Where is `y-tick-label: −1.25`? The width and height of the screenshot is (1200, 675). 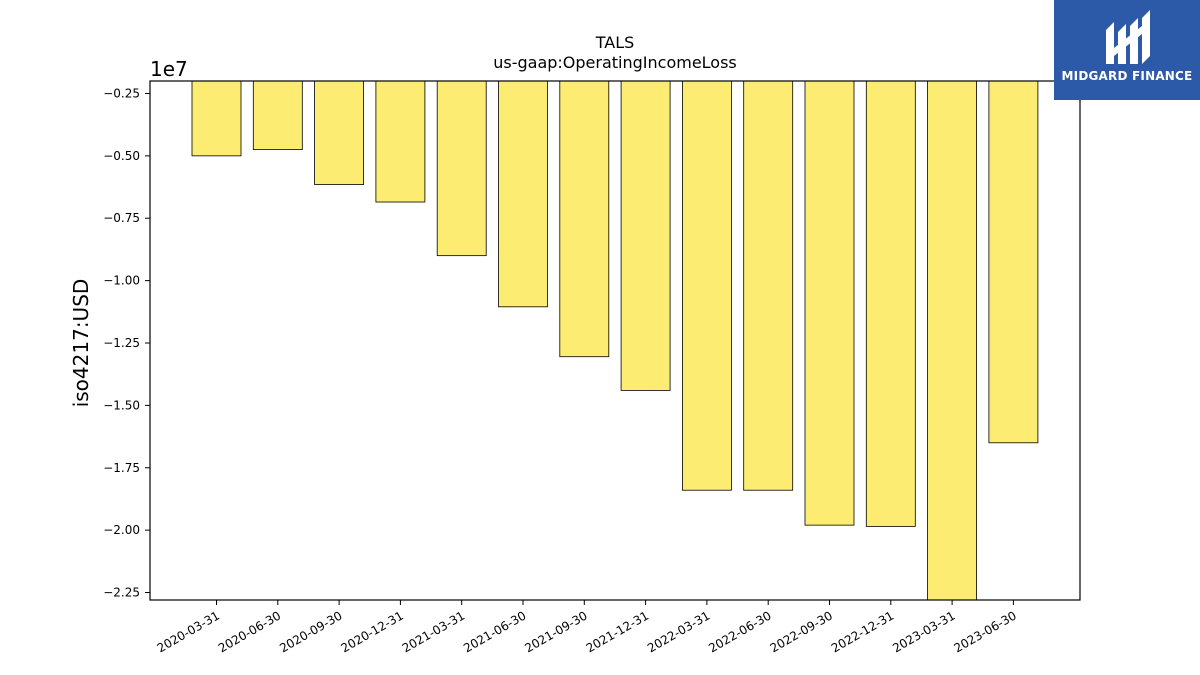
y-tick-label: −1.25 is located at coordinates (121, 343).